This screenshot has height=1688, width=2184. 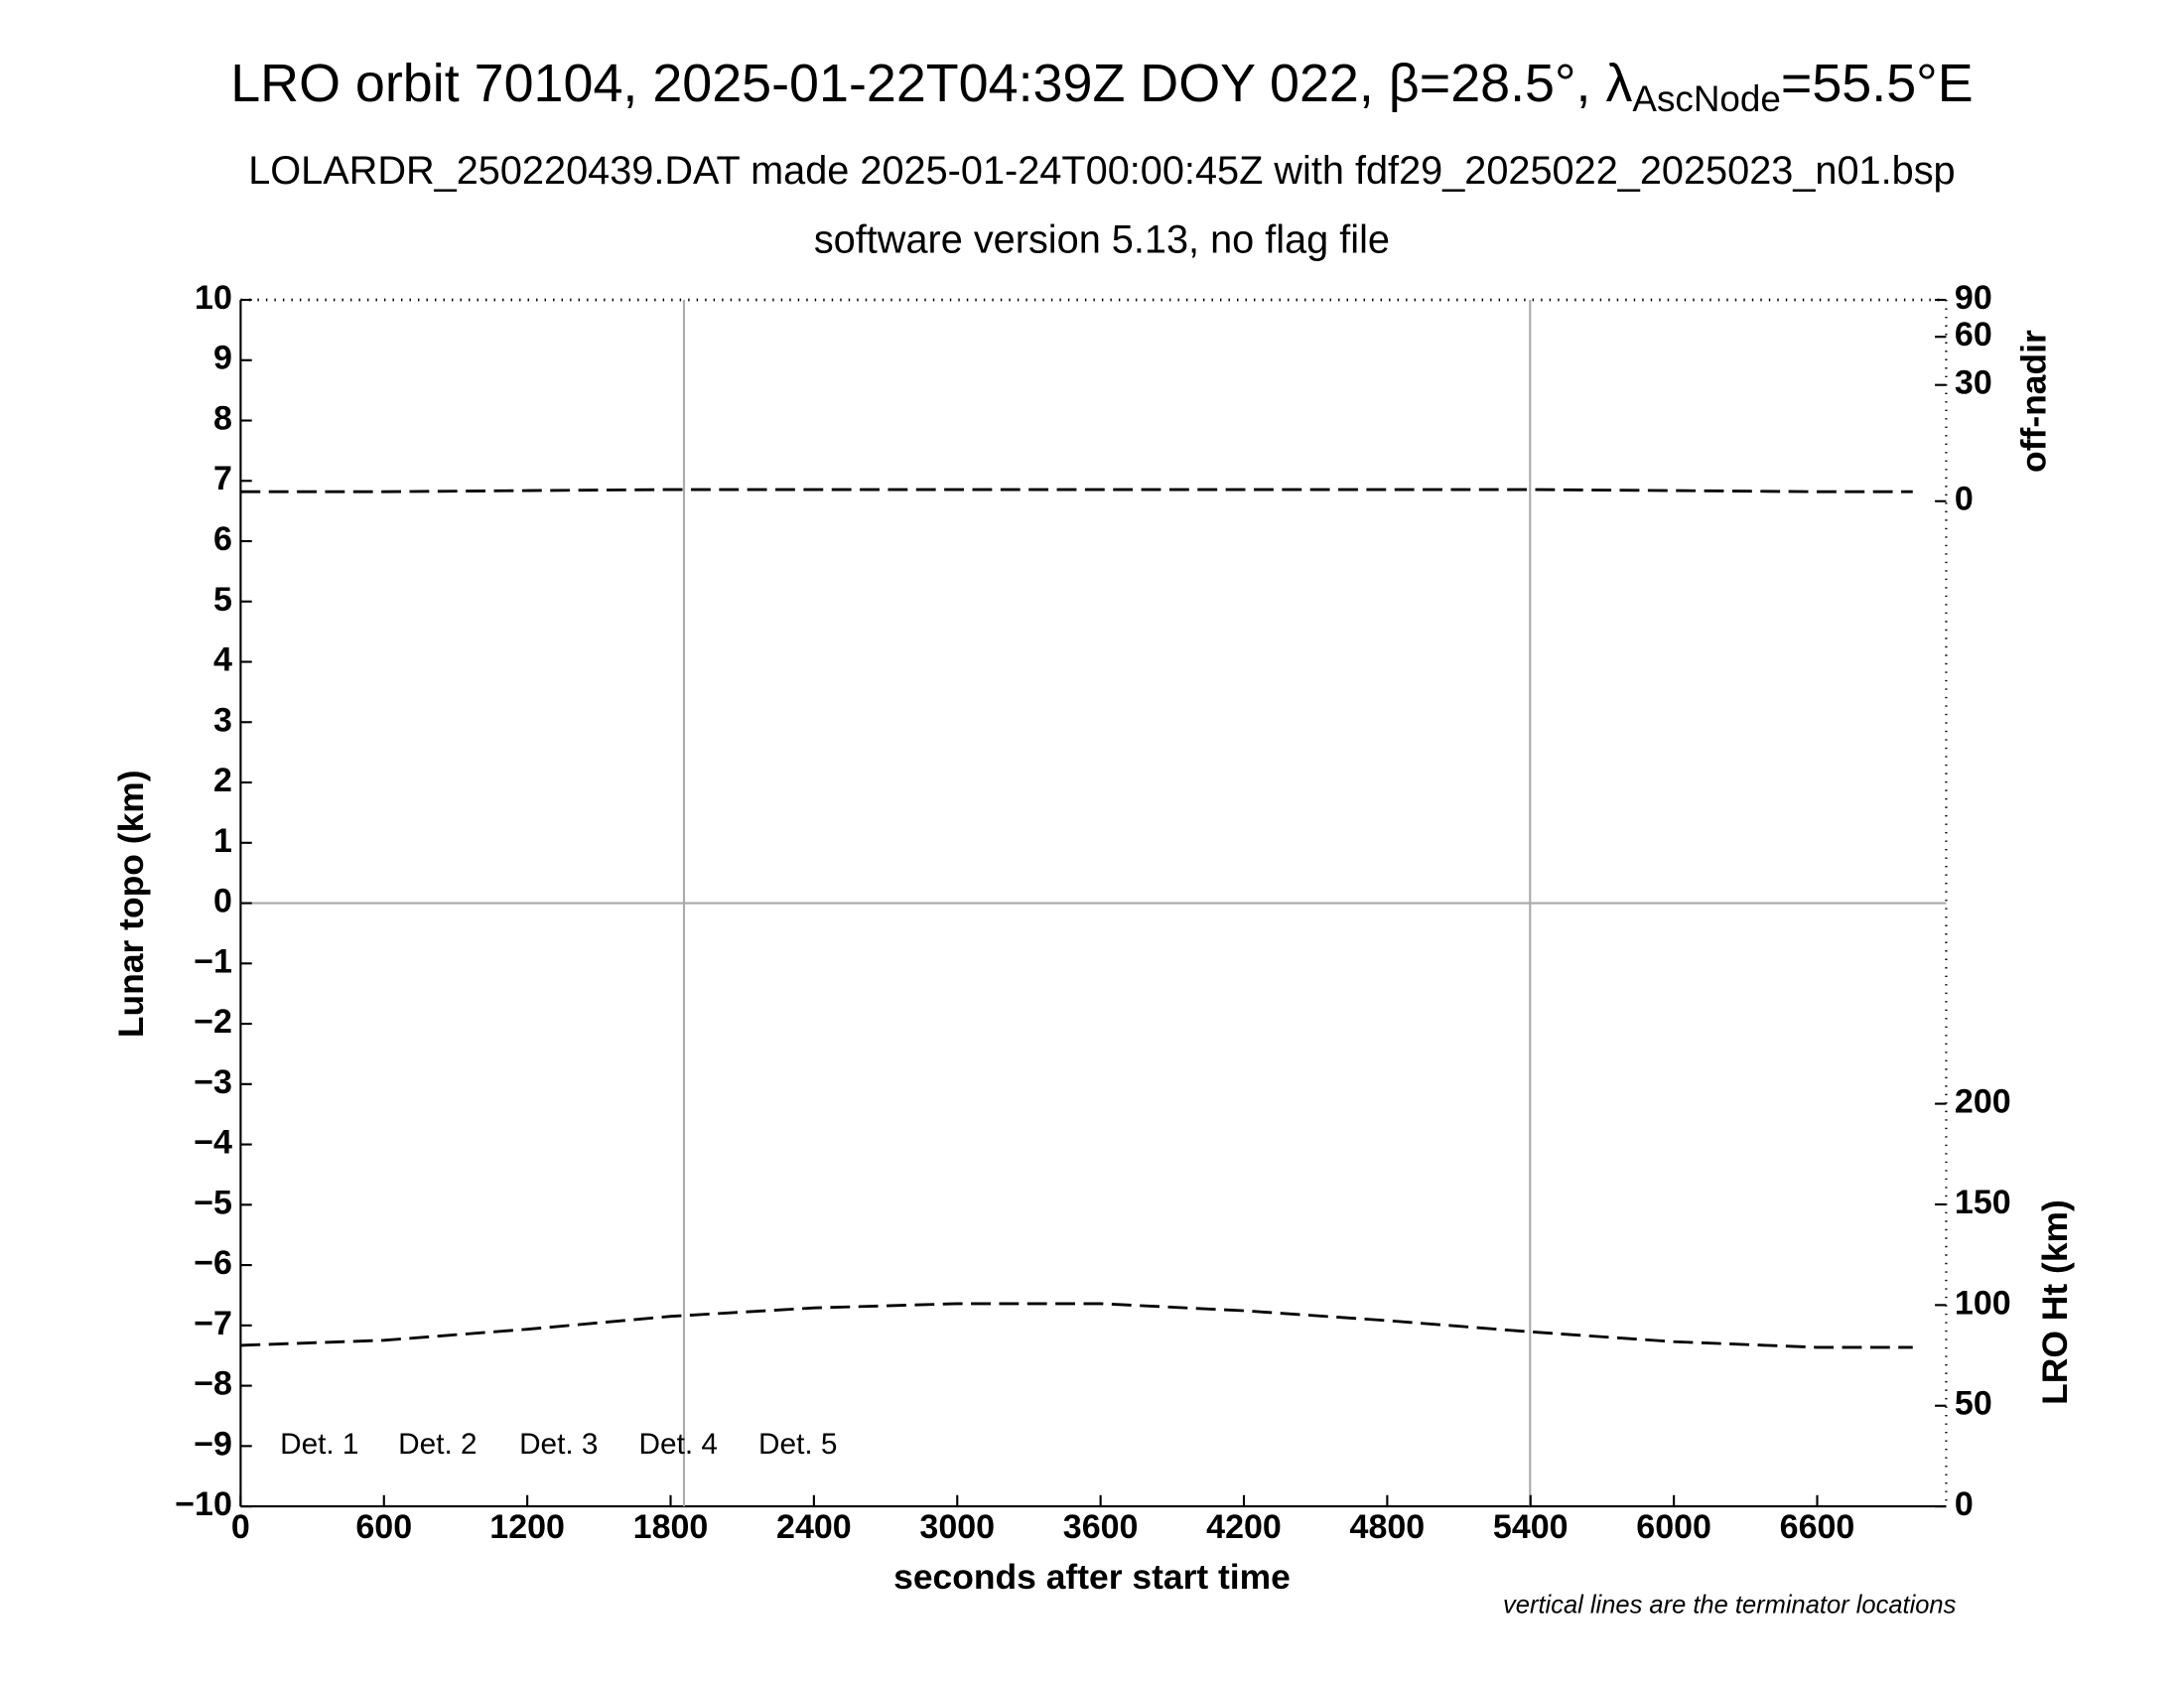 What do you see at coordinates (319, 1444) in the screenshot?
I see `legend-entry: Det. 1` at bounding box center [319, 1444].